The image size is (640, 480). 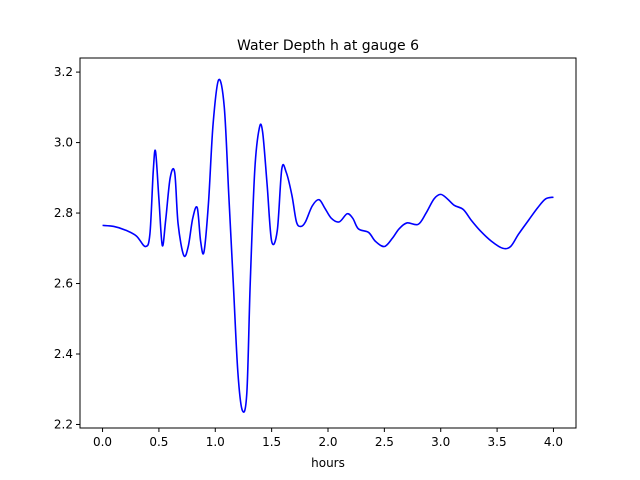 What do you see at coordinates (497, 442) in the screenshot?
I see `x-tick-label: 3.5` at bounding box center [497, 442].